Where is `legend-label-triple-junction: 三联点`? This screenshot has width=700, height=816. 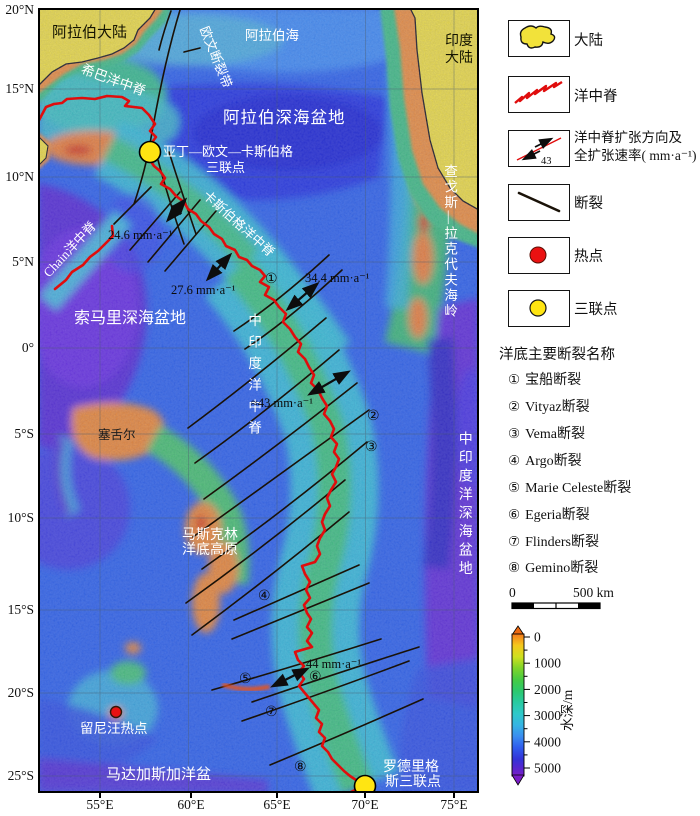
legend-label-triple-junction: 三联点 is located at coordinates (596, 310).